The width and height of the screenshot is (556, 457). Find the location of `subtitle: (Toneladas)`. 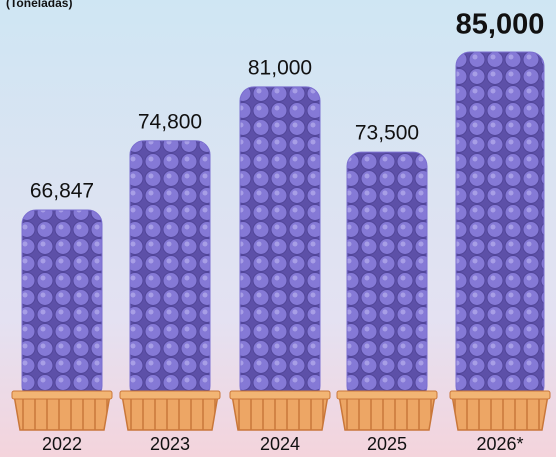

subtitle: (Toneladas) is located at coordinates (39, 5).